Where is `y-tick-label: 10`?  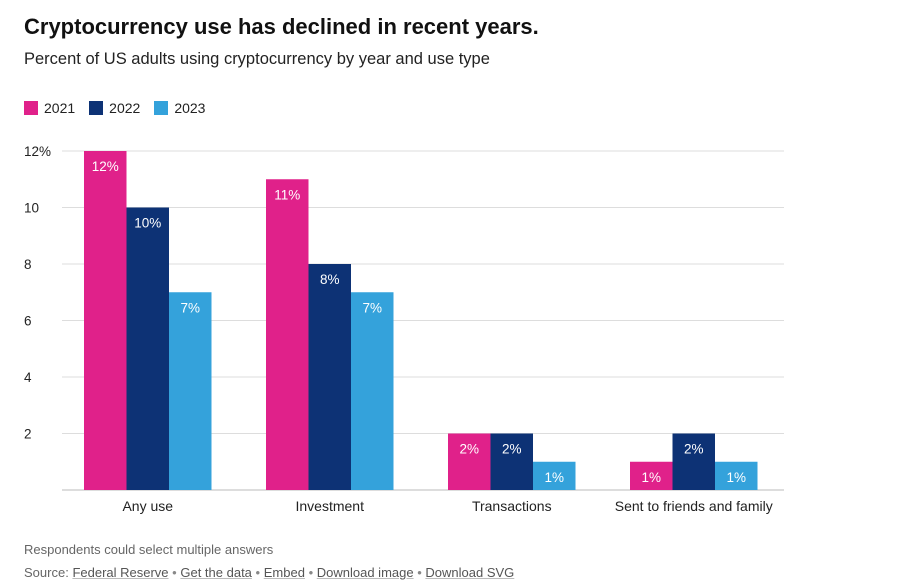 y-tick-label: 10 is located at coordinates (31, 208).